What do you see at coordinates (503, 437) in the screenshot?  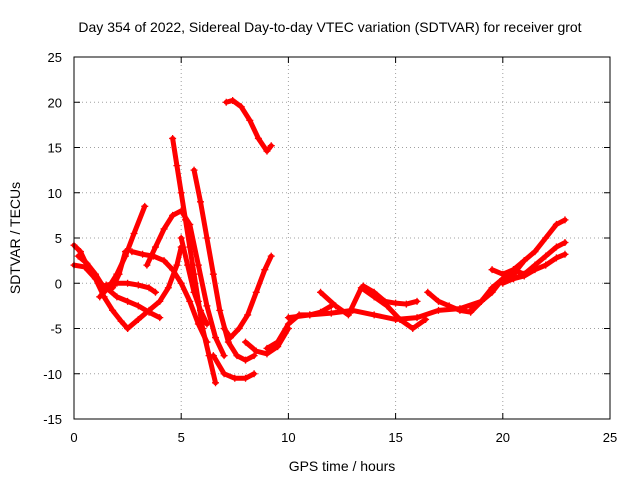 I see `x-tick-label: 20` at bounding box center [503, 437].